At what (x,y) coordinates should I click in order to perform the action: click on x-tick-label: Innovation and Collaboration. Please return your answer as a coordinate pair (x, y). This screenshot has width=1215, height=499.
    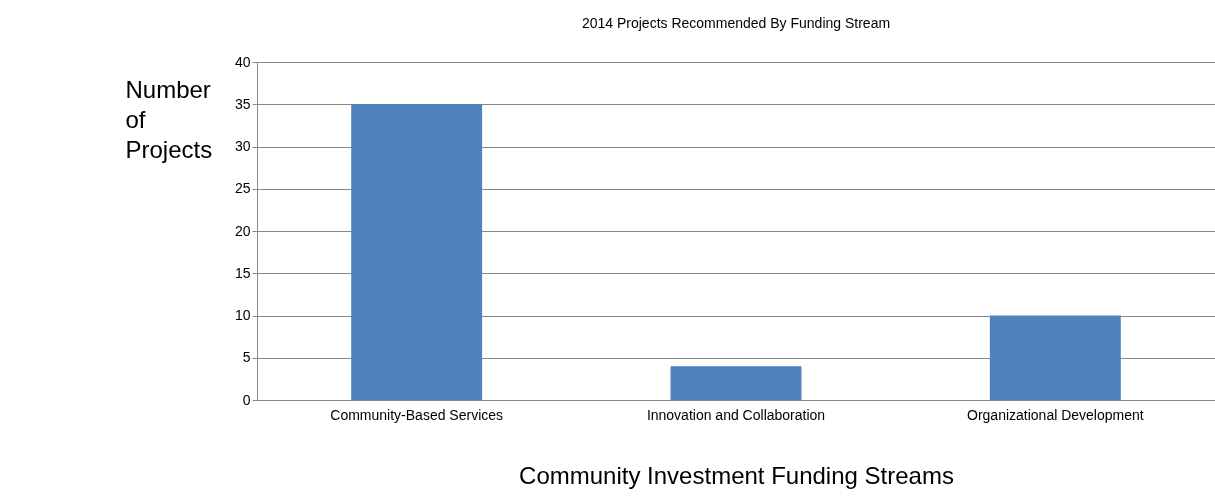
    Looking at the image, I should click on (736, 414).